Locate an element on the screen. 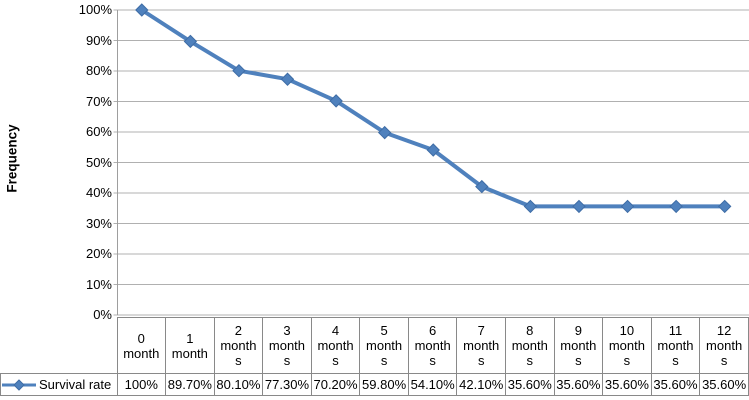  legend-cell: Survival rate is located at coordinates (59, 384).